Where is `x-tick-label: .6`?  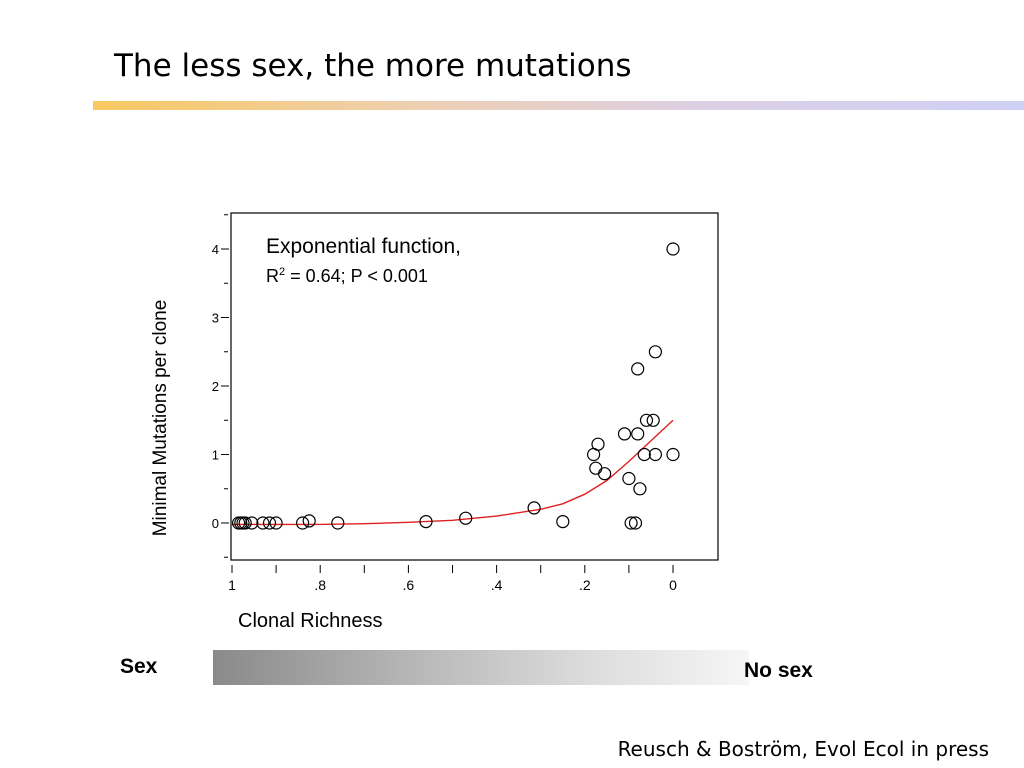
x-tick-label: .6 is located at coordinates (409, 585).